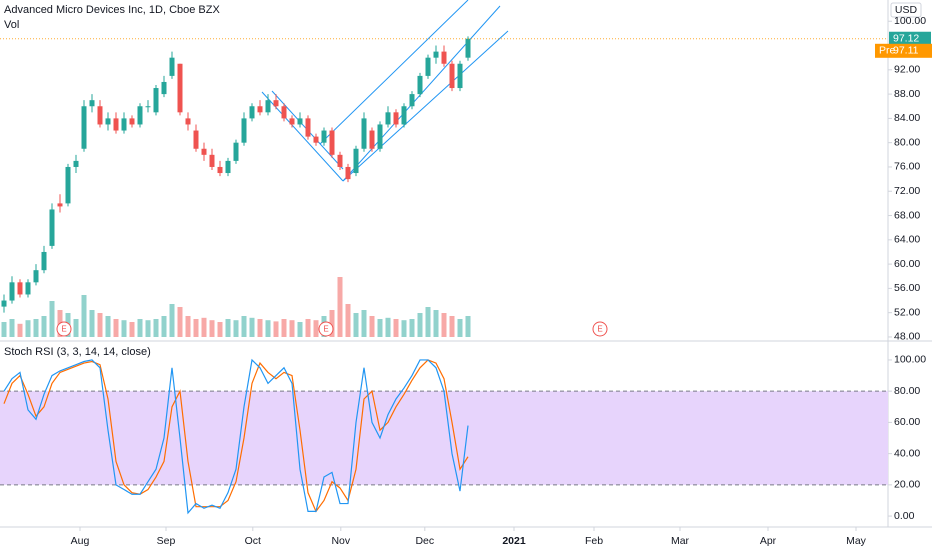 The width and height of the screenshot is (932, 550). I want to click on stoch-line, so click(236, 436).